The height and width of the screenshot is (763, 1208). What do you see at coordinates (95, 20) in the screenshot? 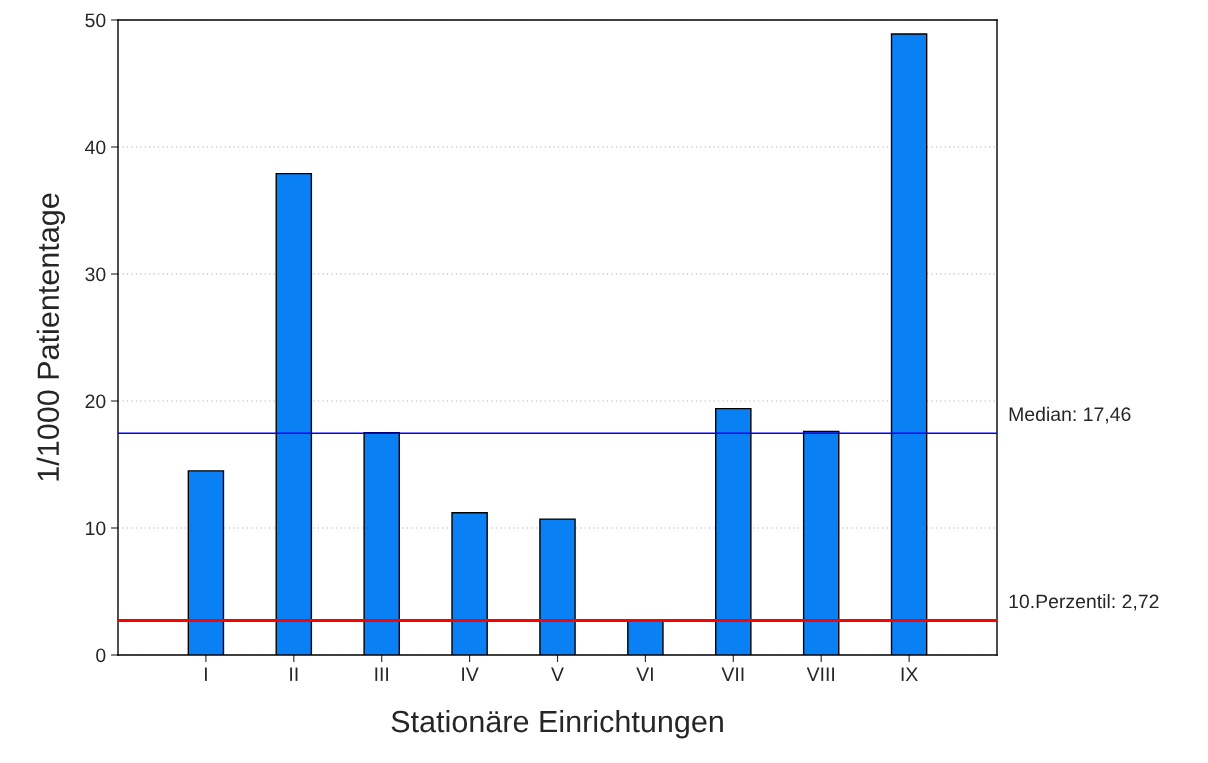
I see `y-tick-label: 50` at bounding box center [95, 20].